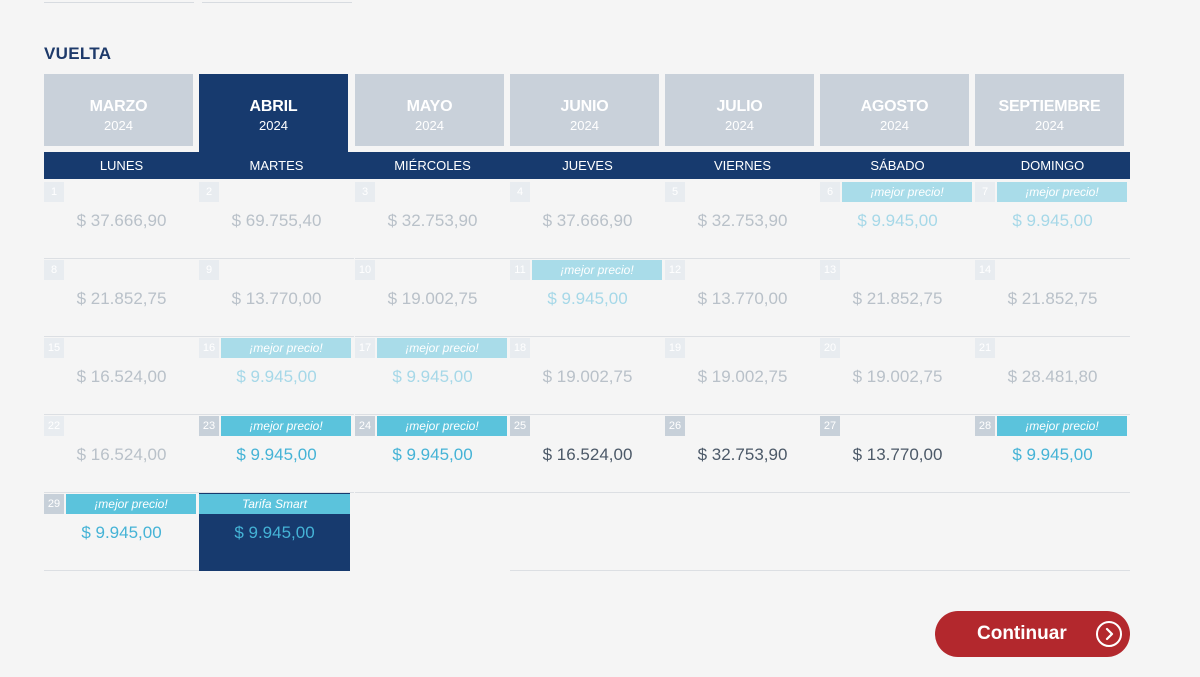 The height and width of the screenshot is (677, 1200). Describe the element at coordinates (432, 454) in the screenshot. I see `calendar-day-24: 24 ¡mejor precio! $ 9.945,00` at that location.